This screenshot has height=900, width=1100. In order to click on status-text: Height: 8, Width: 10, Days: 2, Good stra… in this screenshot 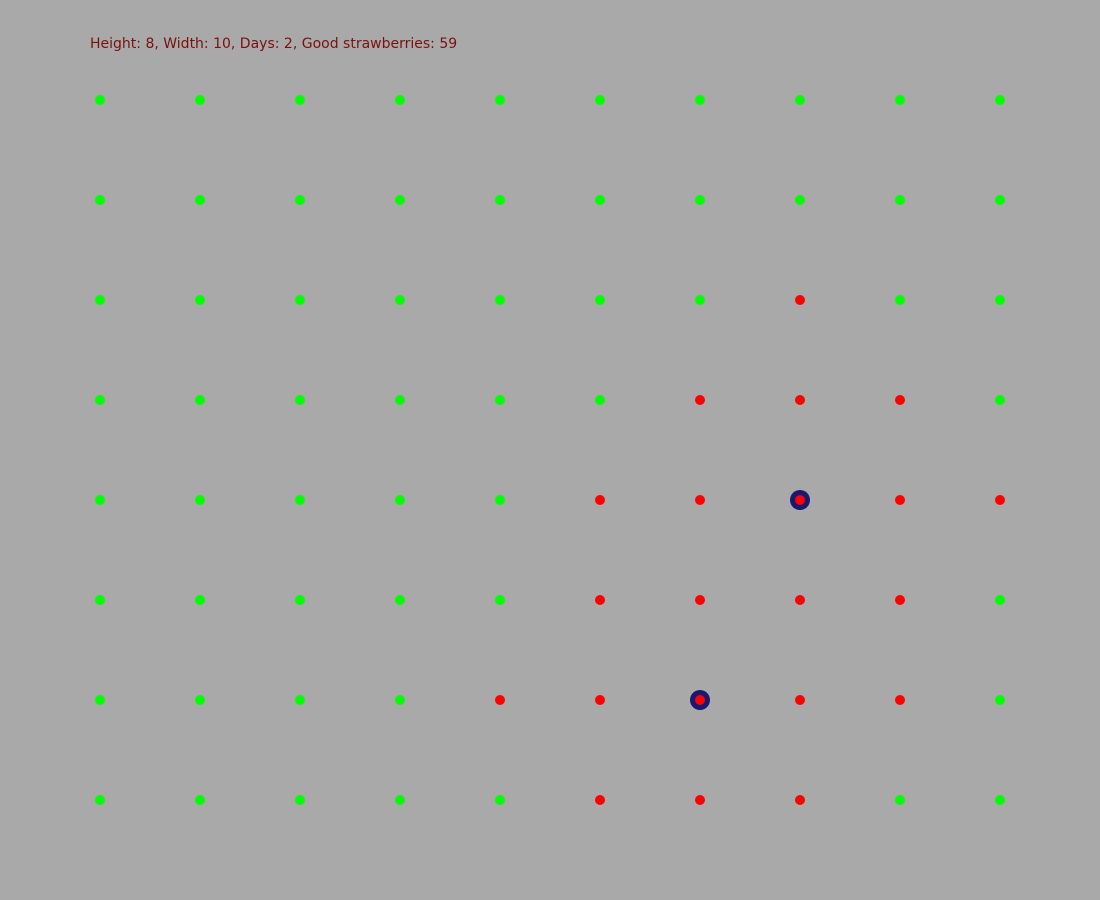, I will do `click(274, 44)`.